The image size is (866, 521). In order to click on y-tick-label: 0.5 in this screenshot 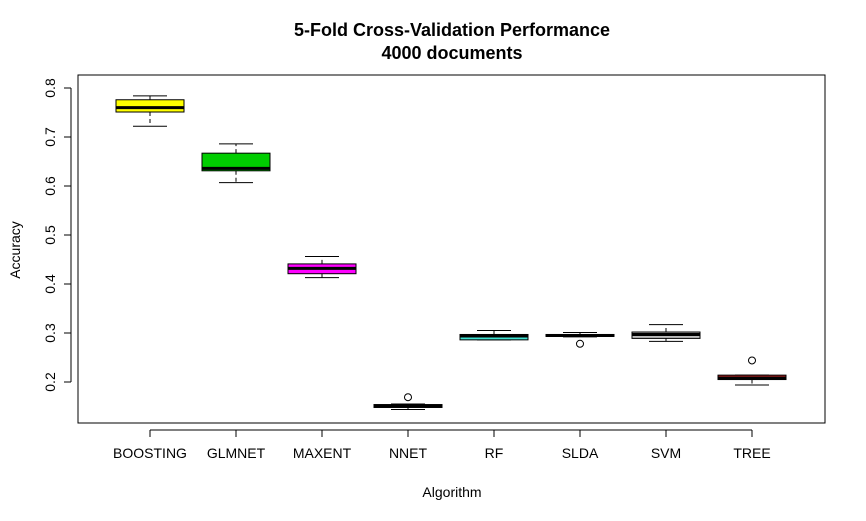, I will do `click(50, 235)`.